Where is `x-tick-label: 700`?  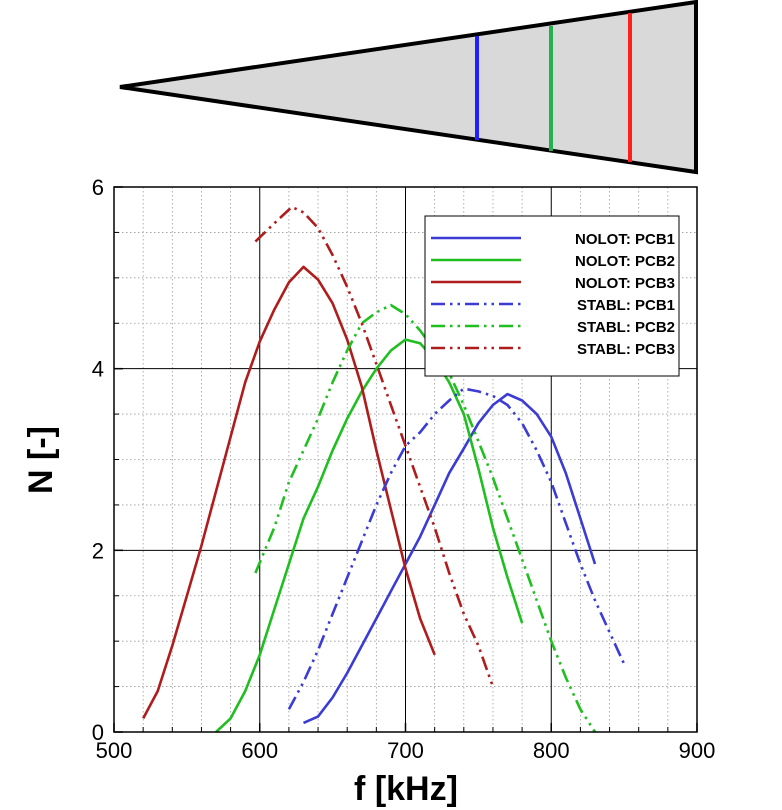
x-tick-label: 700 is located at coordinates (405, 750).